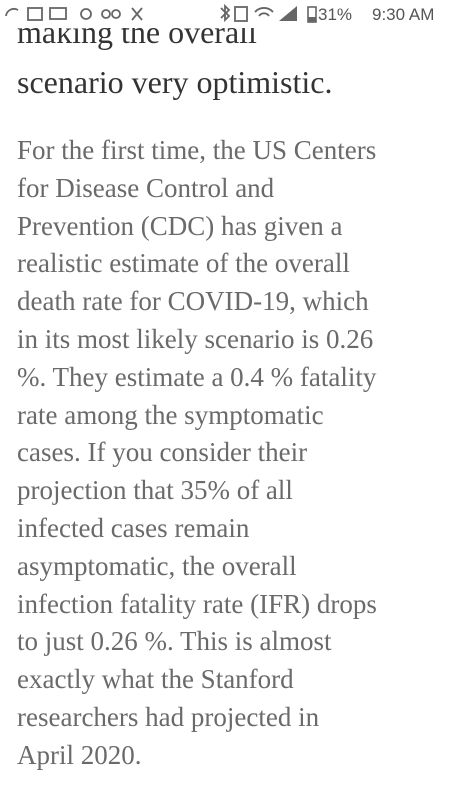  Describe the element at coordinates (312, 14) in the screenshot. I see `battery-icon` at that location.